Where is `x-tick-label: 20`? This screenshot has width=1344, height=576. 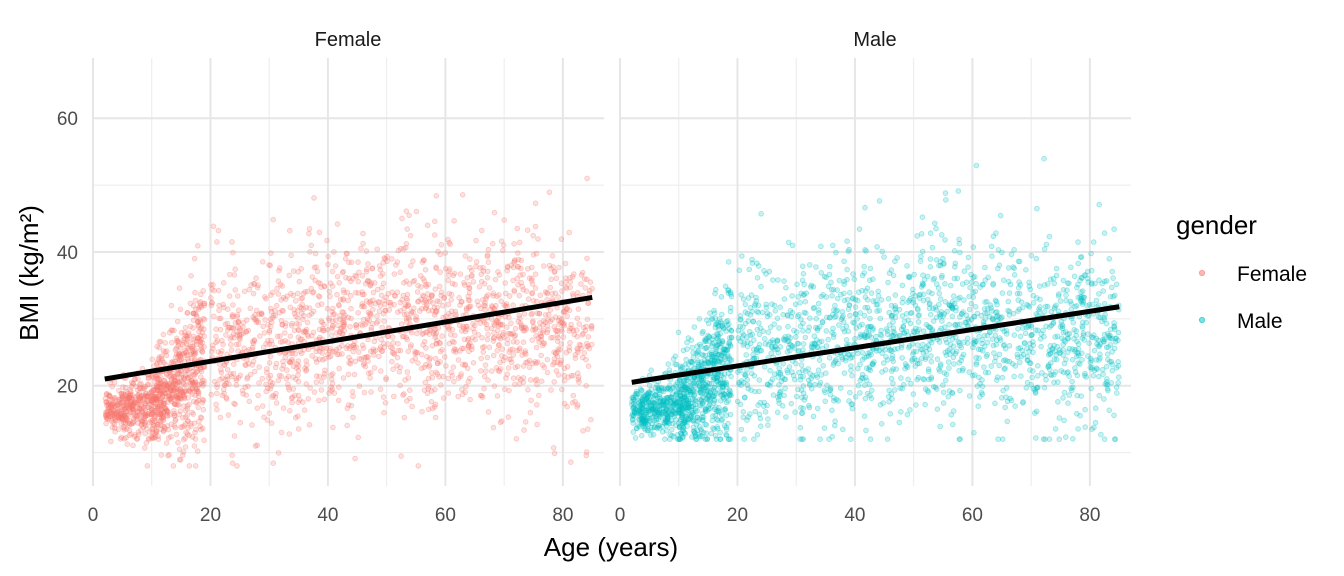
x-tick-label: 20 is located at coordinates (210, 515).